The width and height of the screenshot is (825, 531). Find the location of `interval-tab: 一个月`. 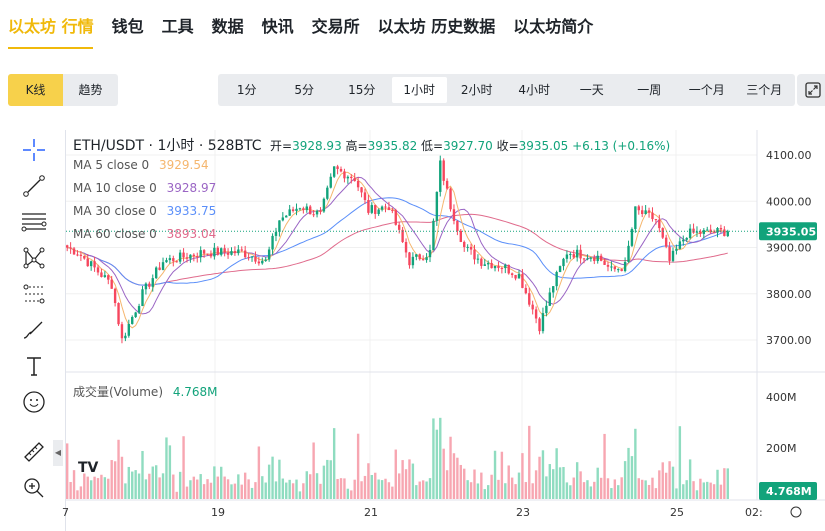

interval-tab: 一个月 is located at coordinates (706, 90).